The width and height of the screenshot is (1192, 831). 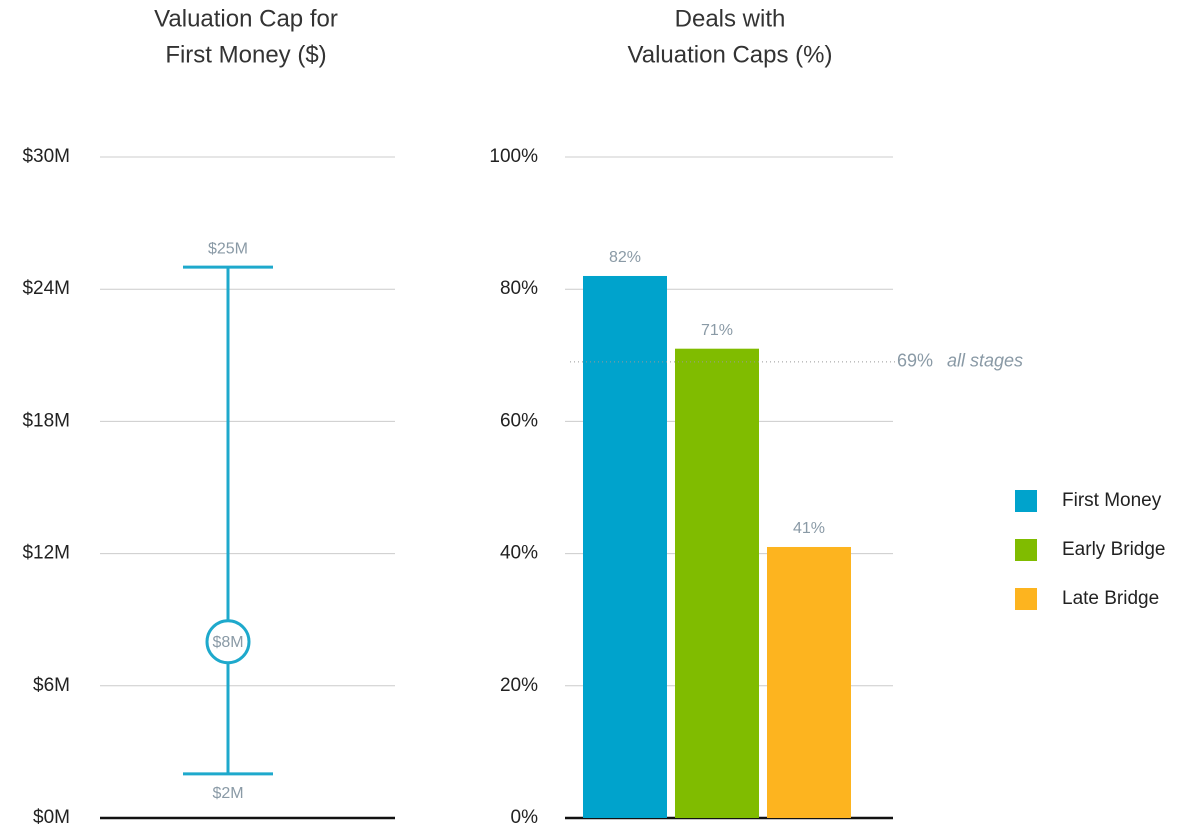 What do you see at coordinates (1114, 549) in the screenshot?
I see `legend-label: Early Bridge` at bounding box center [1114, 549].